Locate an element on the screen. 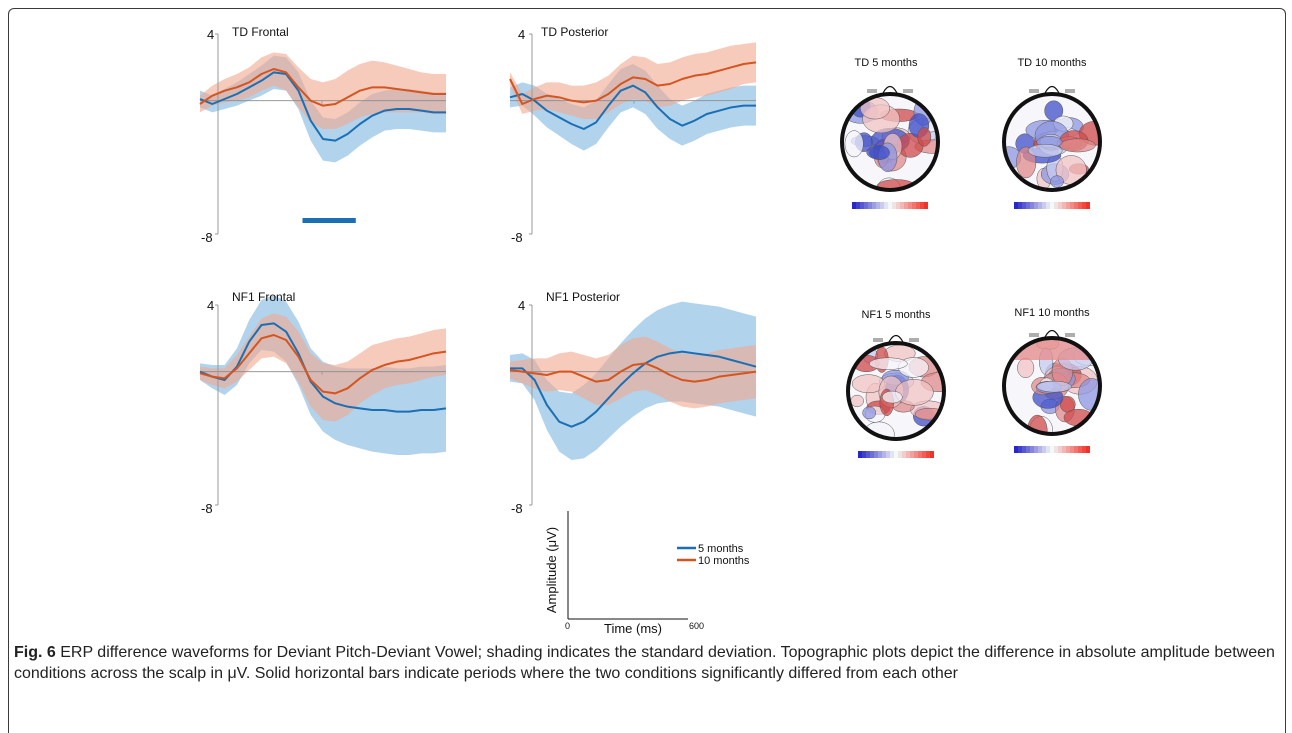  topomap-nf1-5-months-surface is located at coordinates (896, 391).